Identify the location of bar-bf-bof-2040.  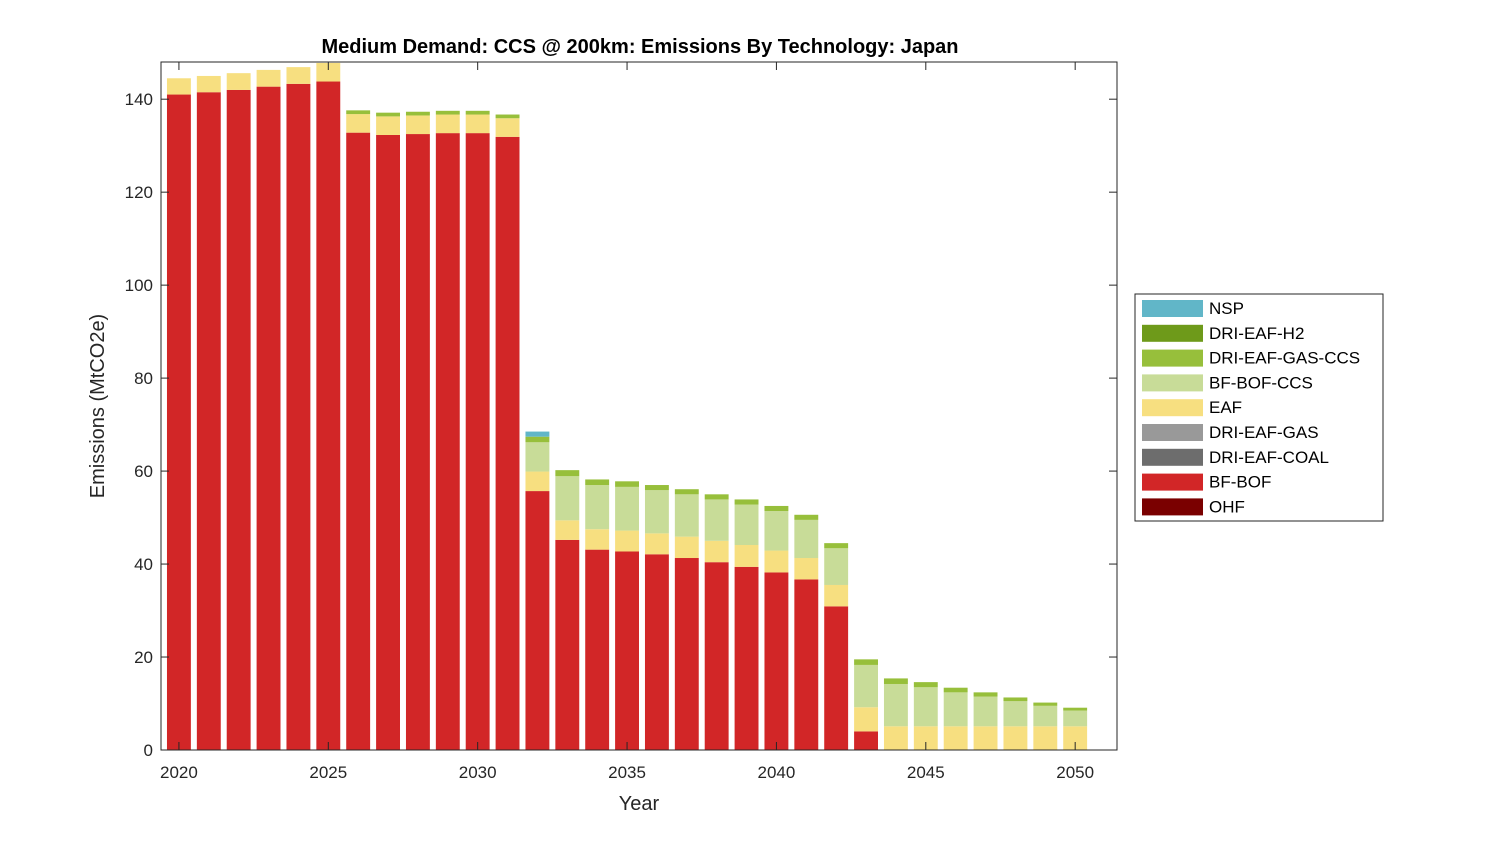
(776, 661).